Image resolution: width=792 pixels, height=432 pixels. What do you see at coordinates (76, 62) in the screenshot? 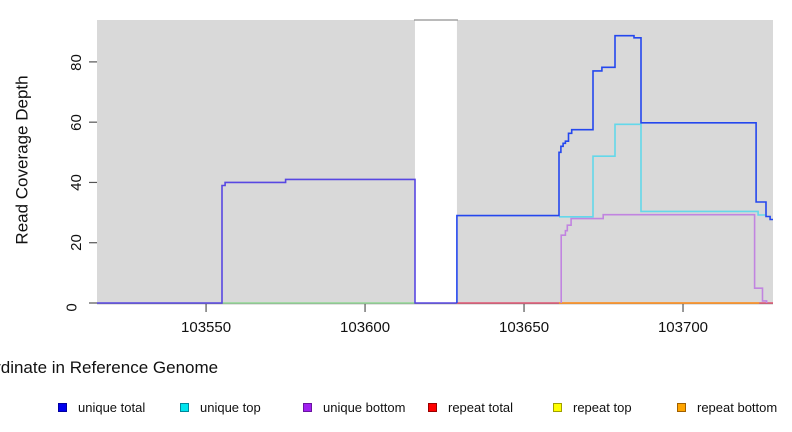
I see `y-tick-label: 80` at bounding box center [76, 62].